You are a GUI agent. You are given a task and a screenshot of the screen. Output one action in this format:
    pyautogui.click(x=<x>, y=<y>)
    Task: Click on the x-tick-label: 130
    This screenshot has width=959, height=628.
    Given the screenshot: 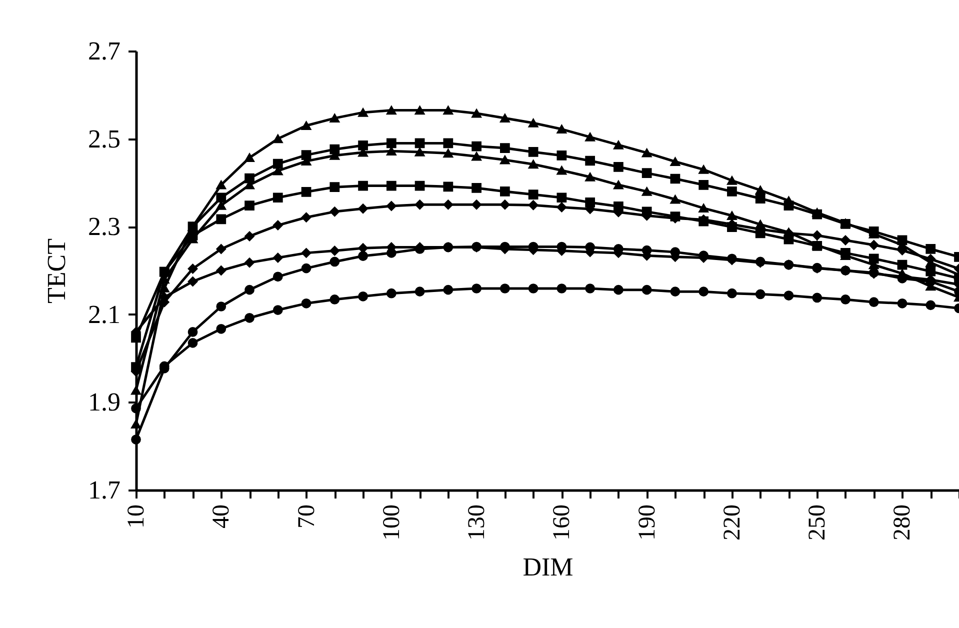 What is the action you would take?
    pyautogui.click(x=477, y=522)
    